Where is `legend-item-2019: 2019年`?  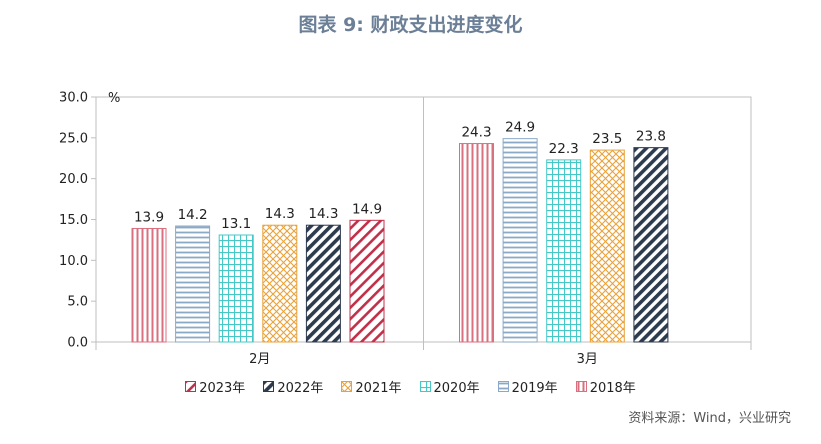
legend-item-2019: 2019年 is located at coordinates (527, 386).